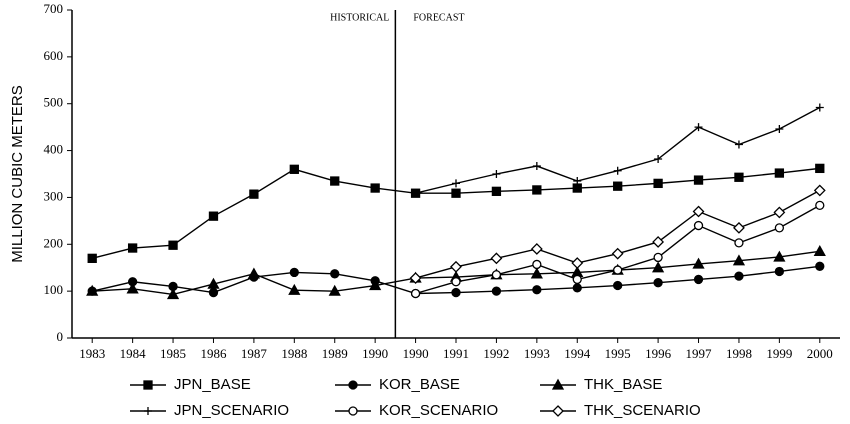  I want to click on y-tick-label: 100, so click(54, 289).